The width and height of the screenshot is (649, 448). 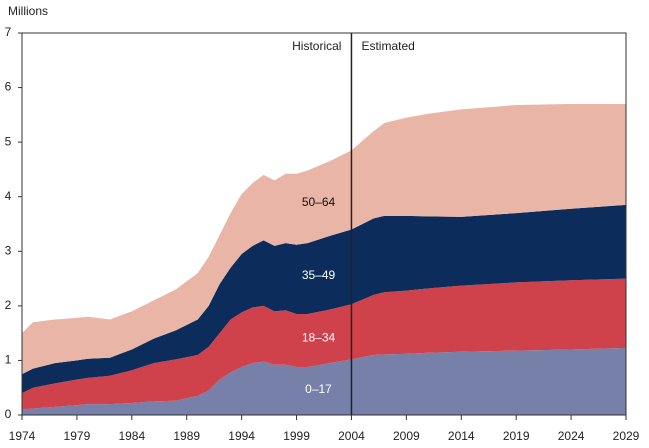 I want to click on x-tick-label: 2009, so click(x=406, y=436).